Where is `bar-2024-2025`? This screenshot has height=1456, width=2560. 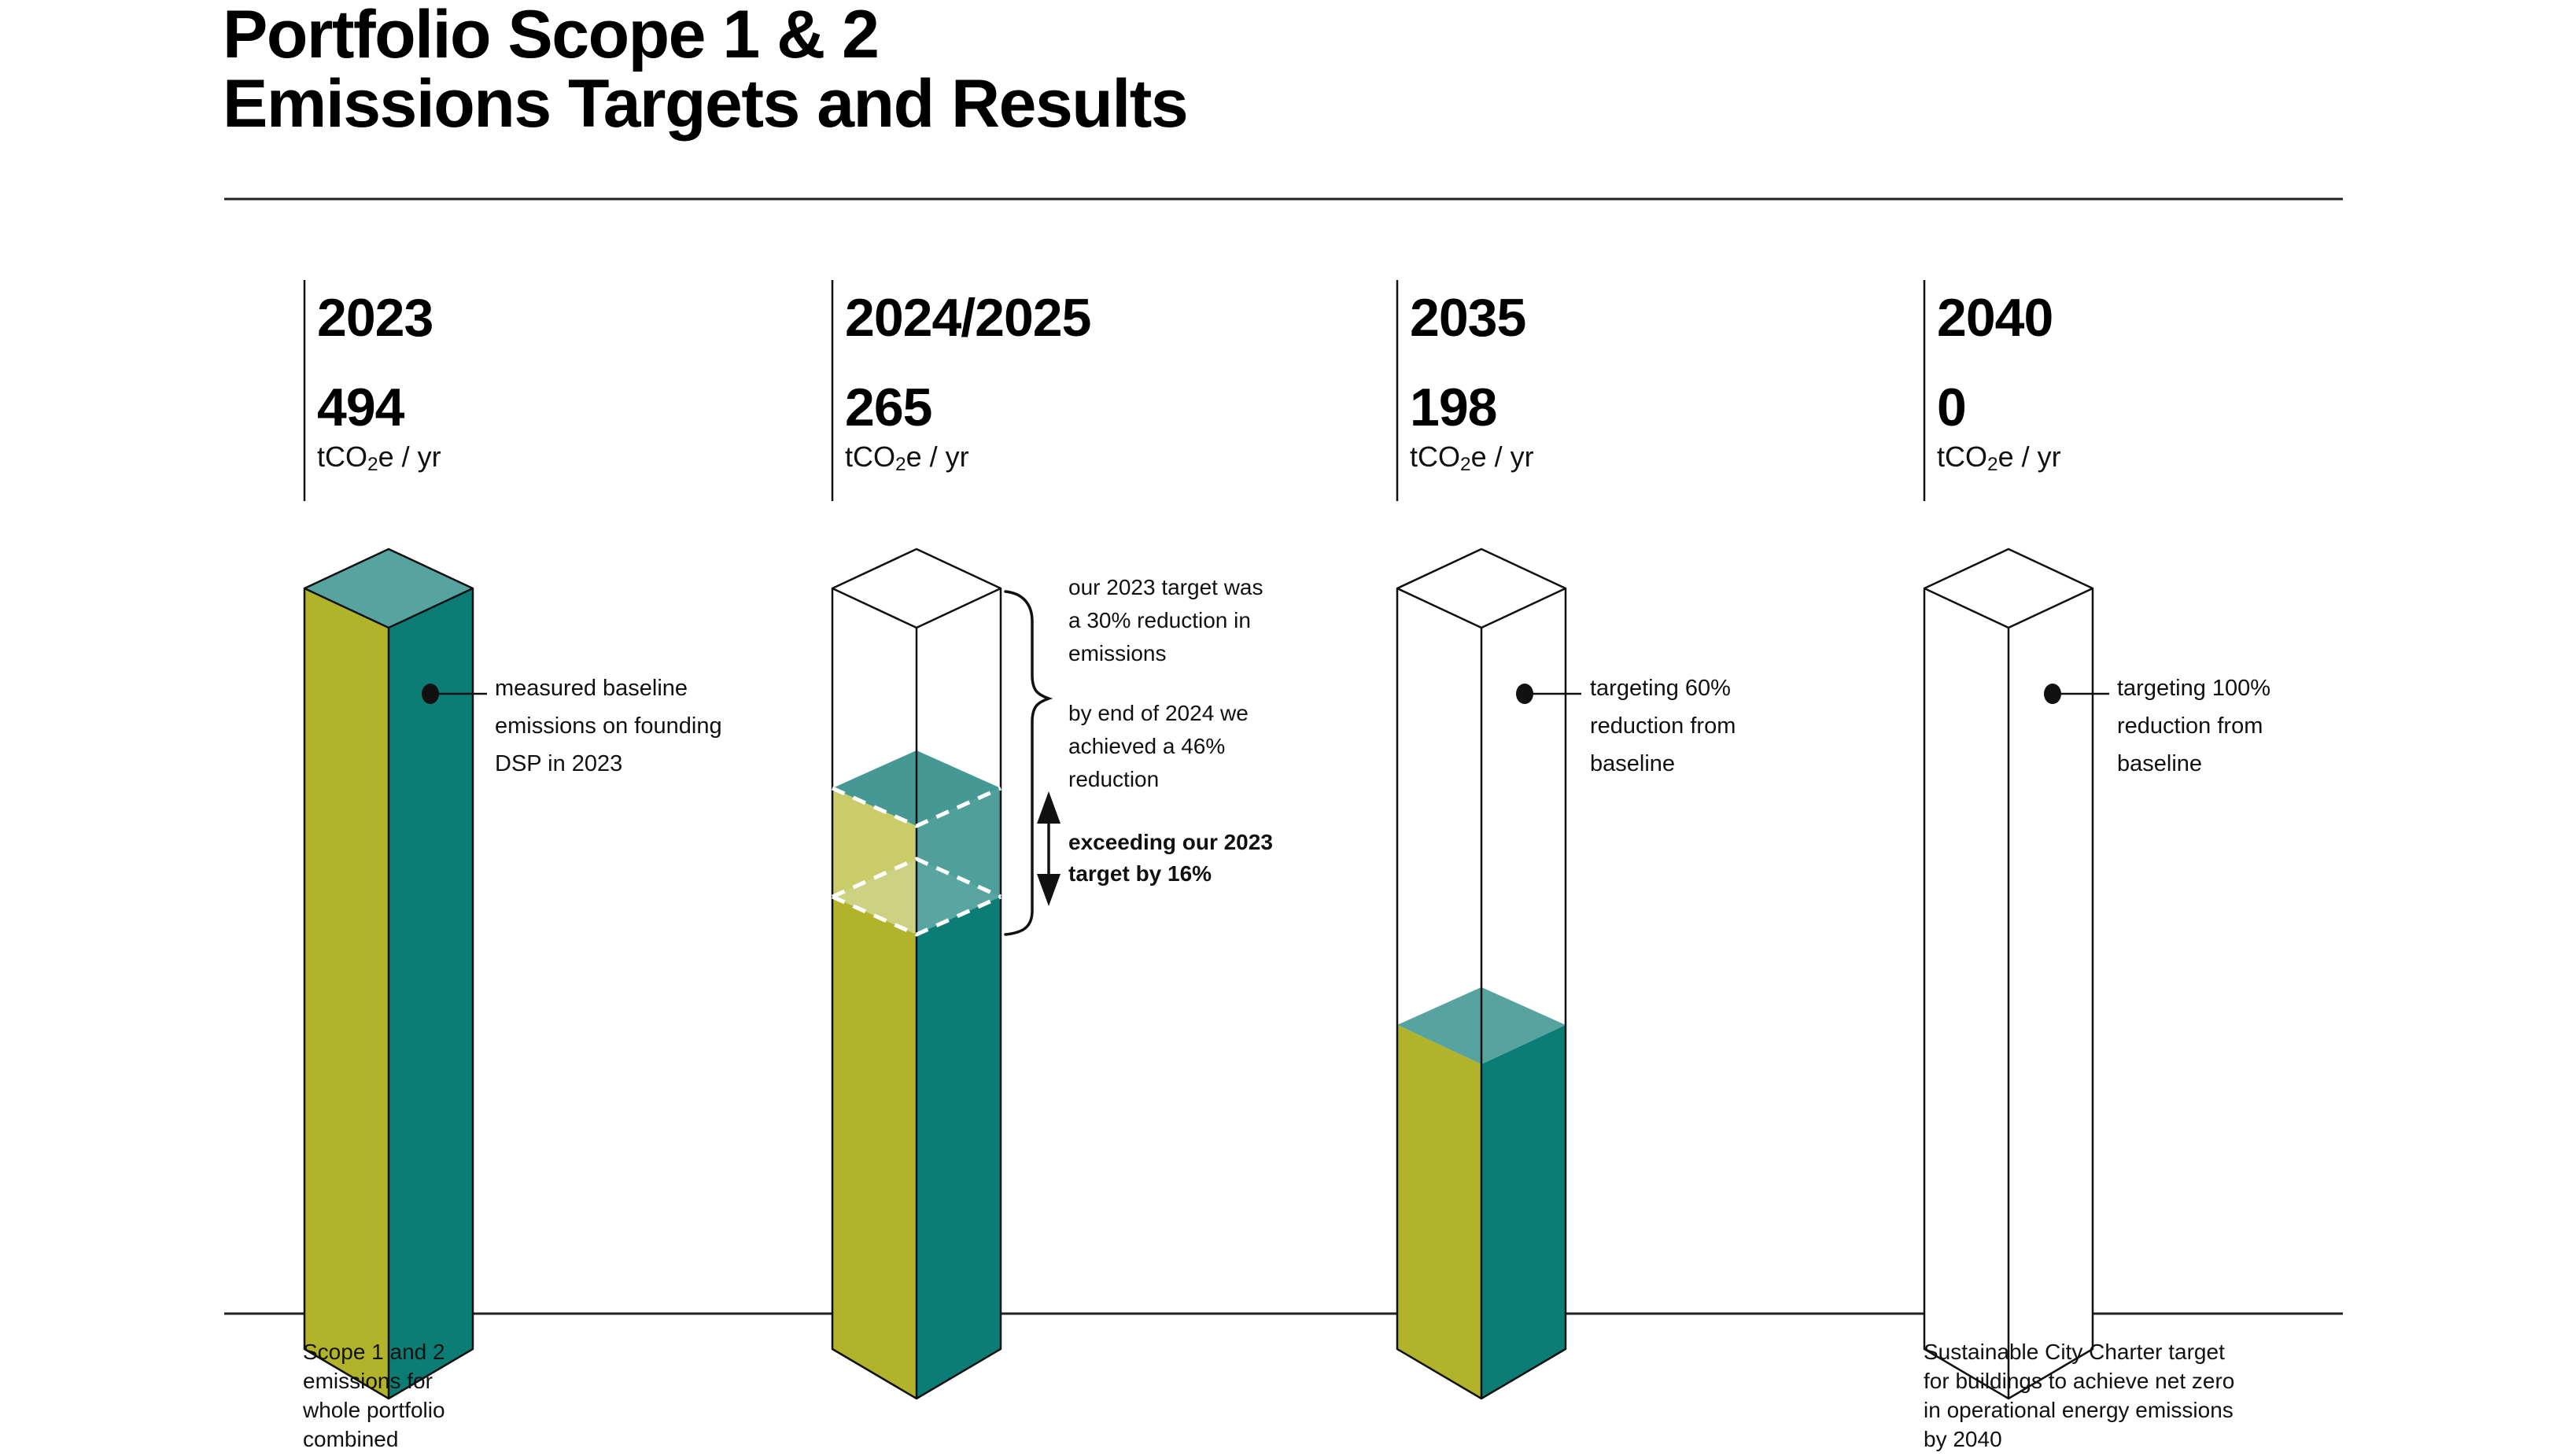
bar-2024-2025 is located at coordinates (916, 973).